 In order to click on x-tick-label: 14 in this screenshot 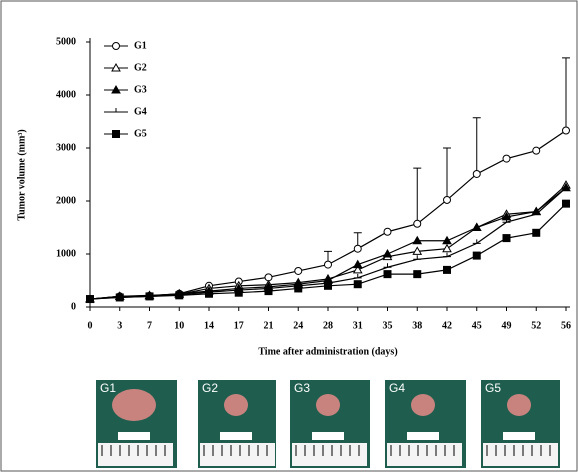, I will do `click(209, 325)`.